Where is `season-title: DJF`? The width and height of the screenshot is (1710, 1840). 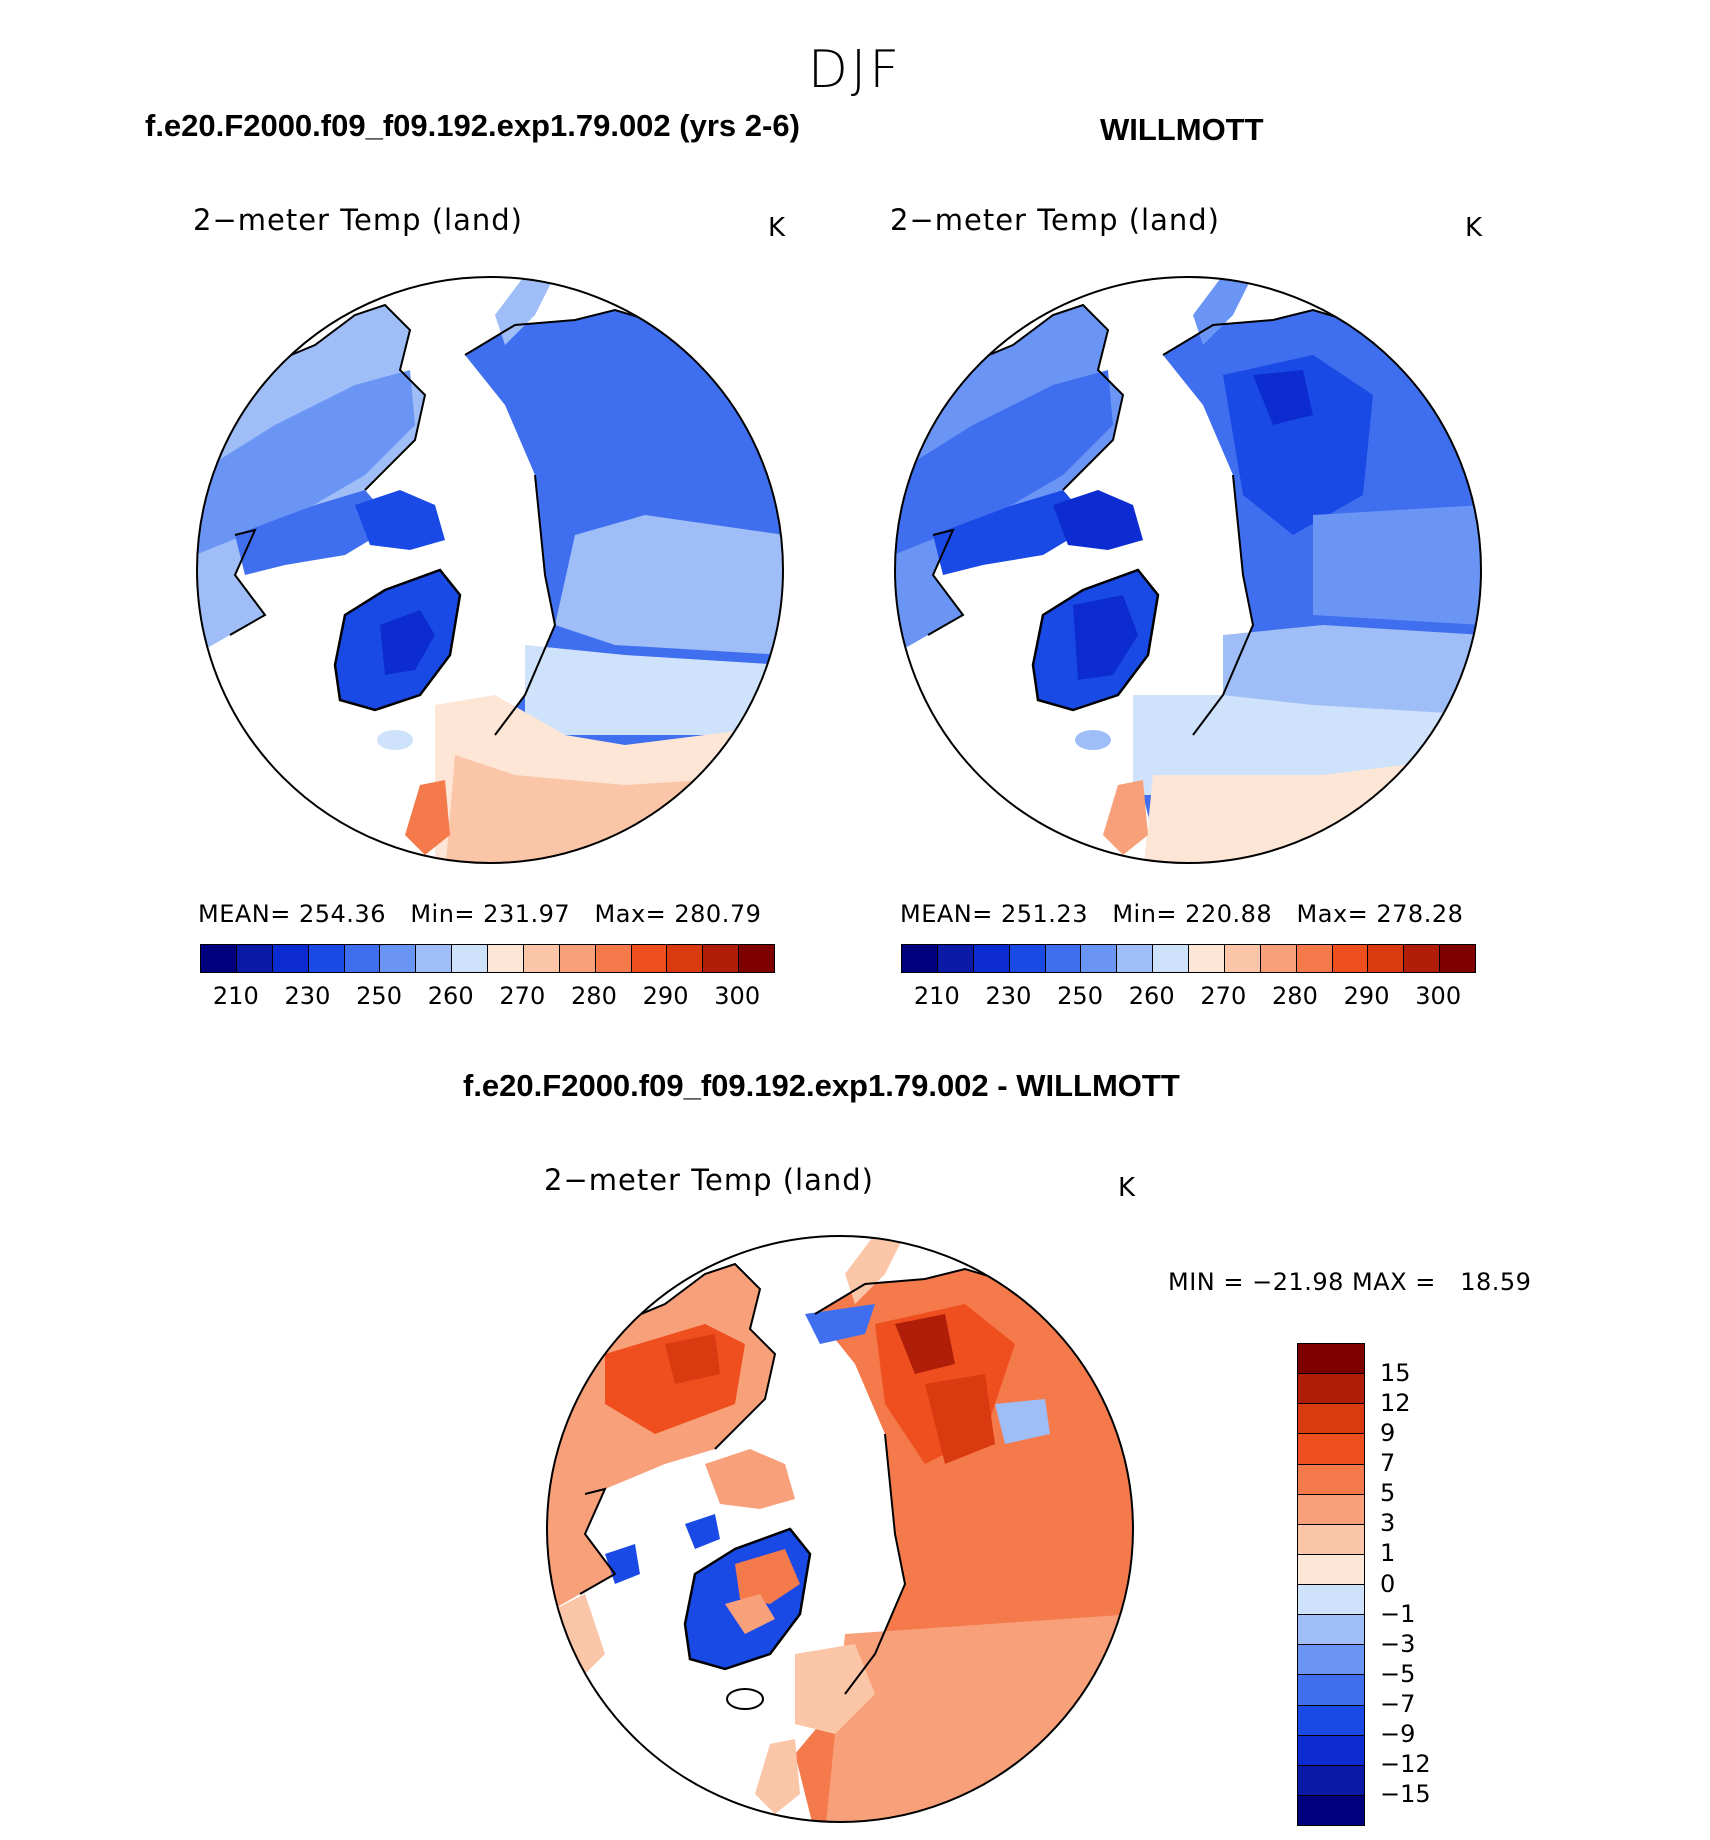 season-title: DJF is located at coordinates (855, 70).